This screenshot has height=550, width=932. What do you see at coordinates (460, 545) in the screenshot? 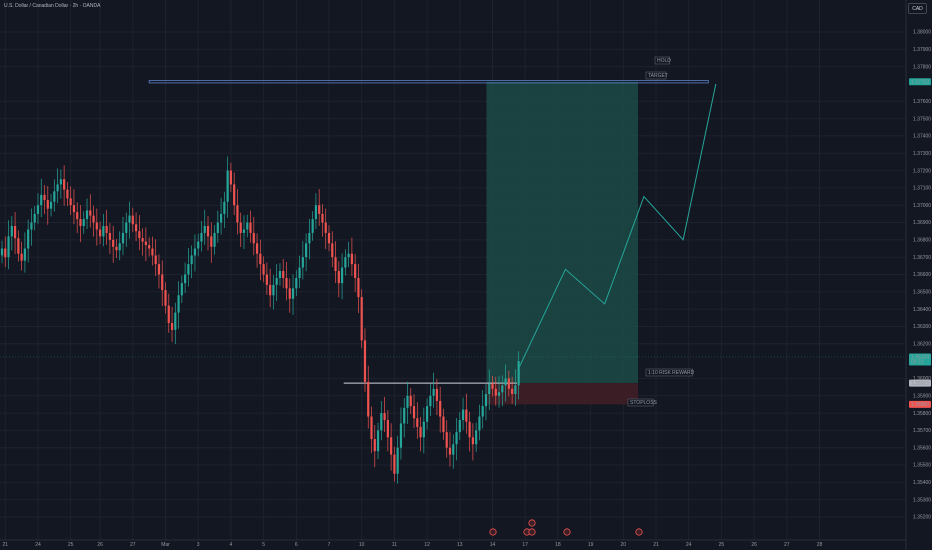
I see `x-tick-label: 13` at bounding box center [460, 545].